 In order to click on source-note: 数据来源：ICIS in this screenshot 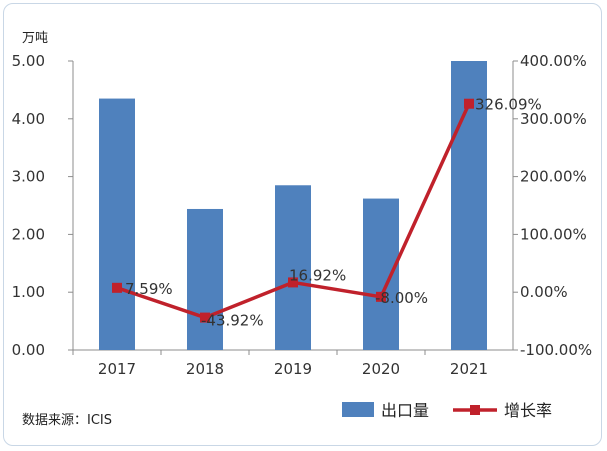, I will do `click(67, 420)`.